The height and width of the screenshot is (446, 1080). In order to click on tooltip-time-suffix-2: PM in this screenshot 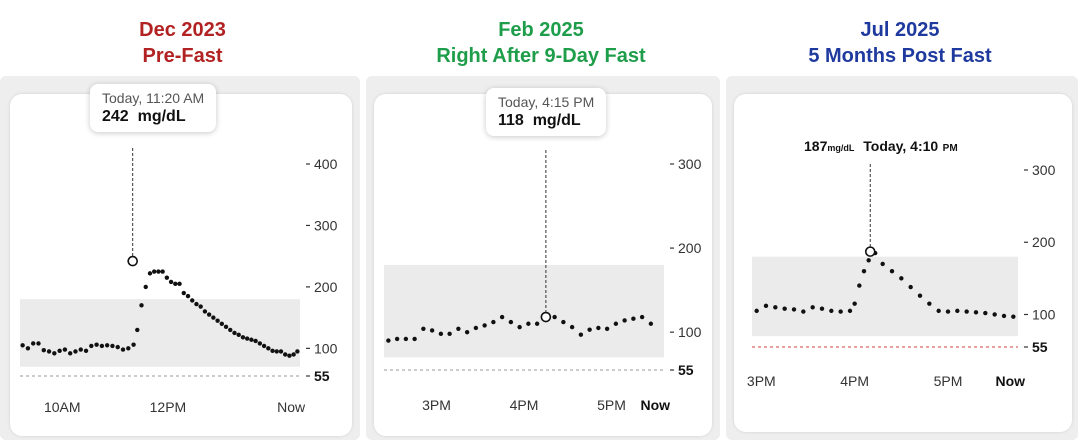, I will do `click(950, 148)`.